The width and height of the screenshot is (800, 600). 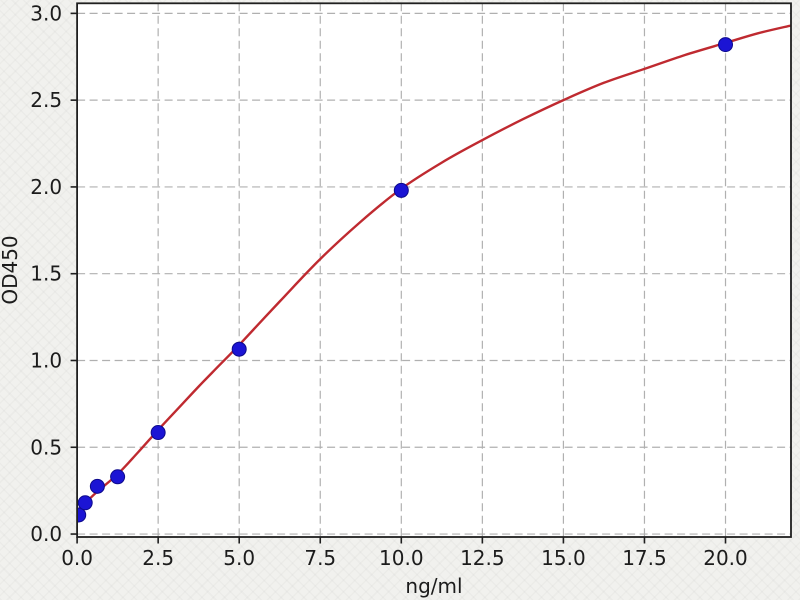 What do you see at coordinates (401, 558) in the screenshot?
I see `x-tick-label: 10.0` at bounding box center [401, 558].